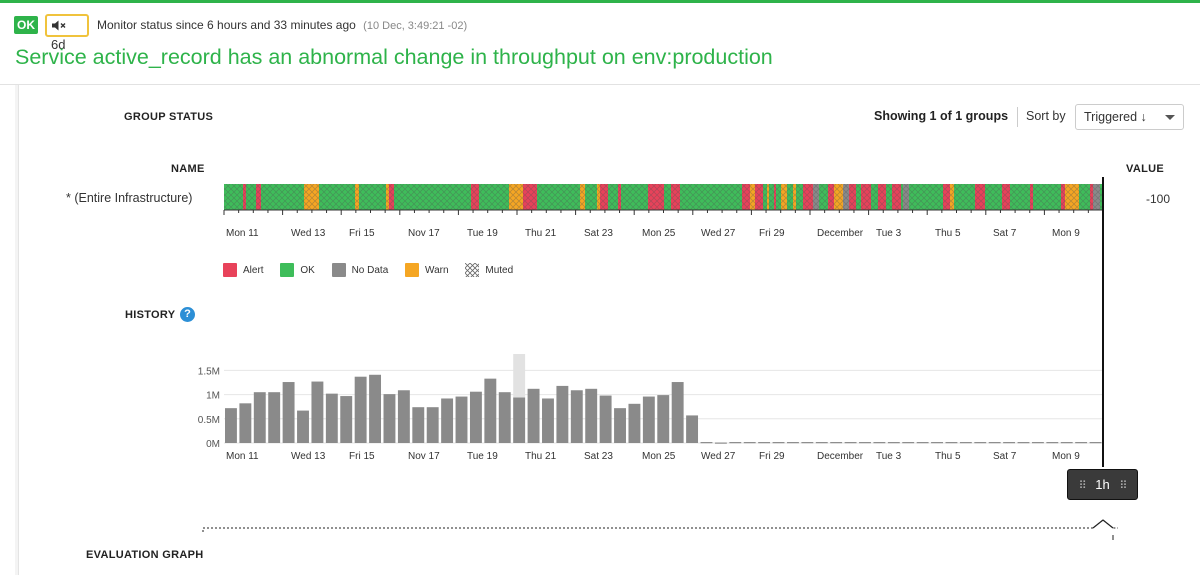 This screenshot has width=1200, height=575. Describe the element at coordinates (1066, 456) in the screenshot. I see `x-tick-label: Mon 9` at that location.